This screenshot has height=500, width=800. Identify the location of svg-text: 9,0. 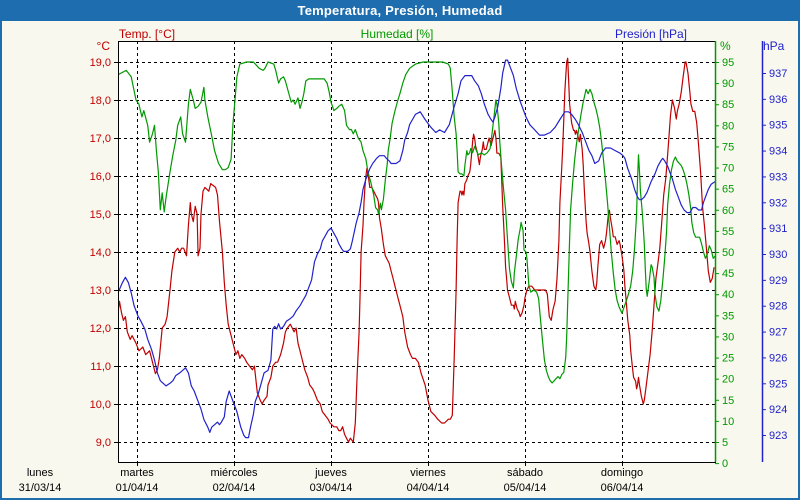
(103, 443).